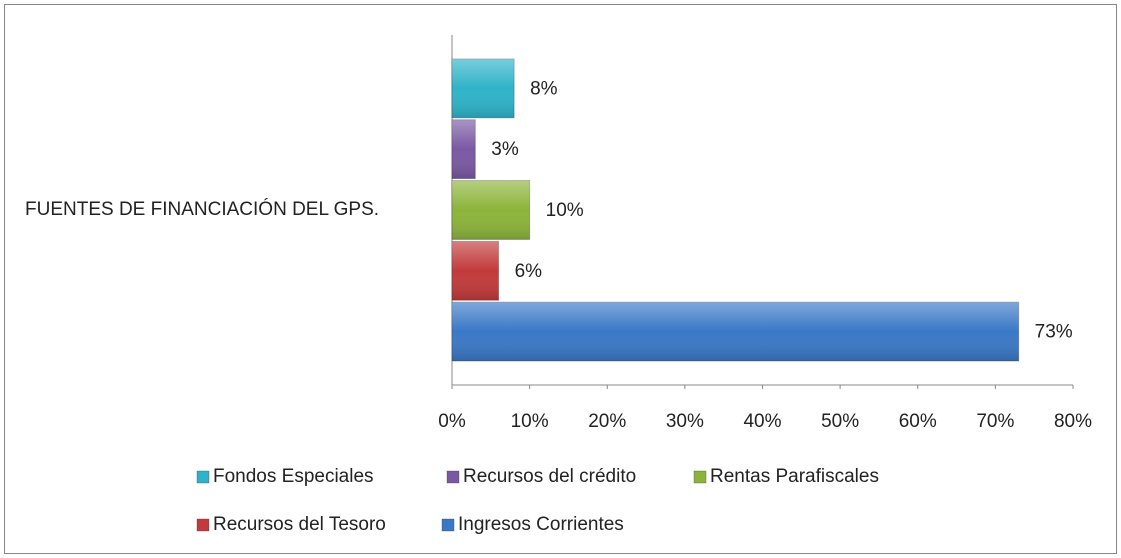 This screenshot has width=1121, height=558. Describe the element at coordinates (607, 421) in the screenshot. I see `x-tick-label: 20%` at that location.